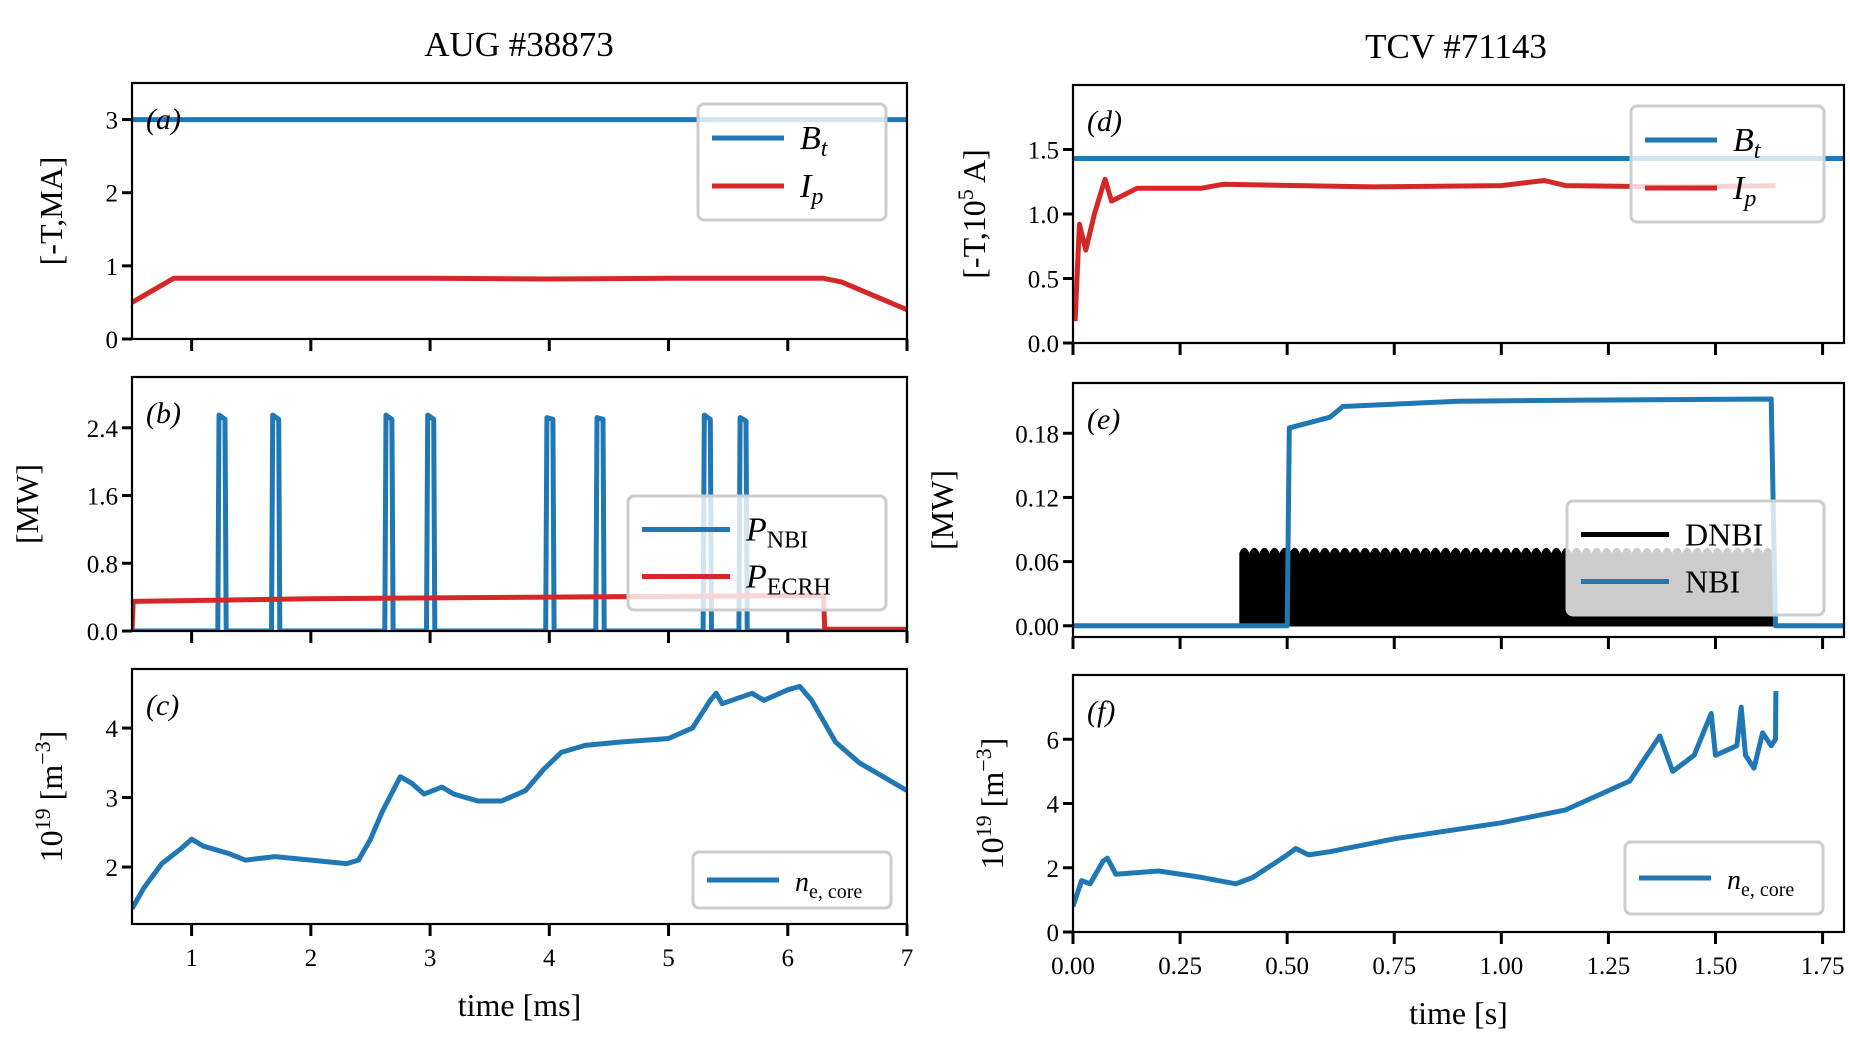 The image size is (1850, 1043). Describe the element at coordinates (1043, 215) in the screenshot. I see `y-tick-label: 1.0` at that location.